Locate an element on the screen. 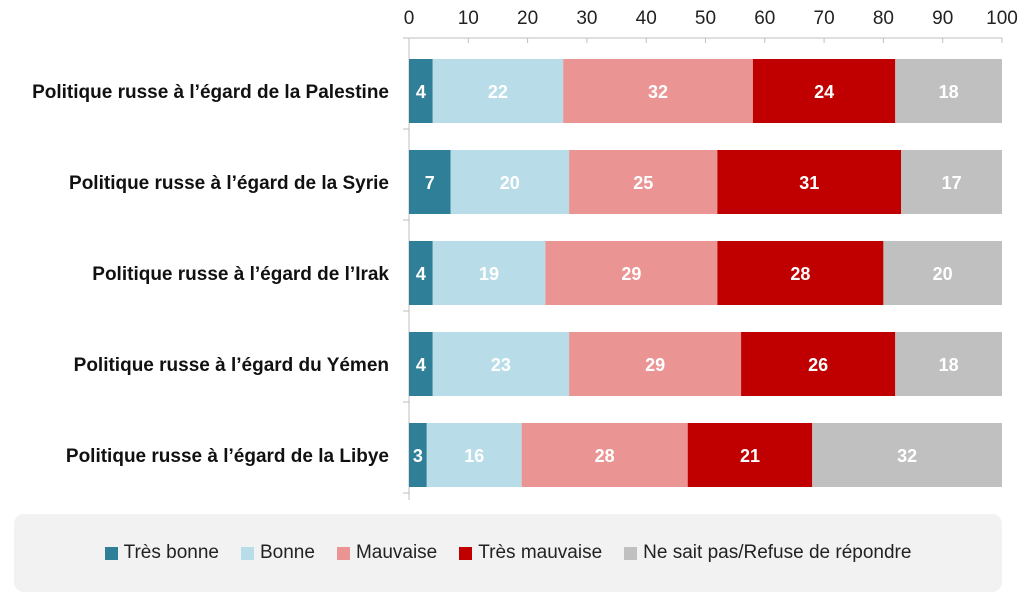 The image size is (1024, 603). category-label: Politique russe à l’égard de la Libye is located at coordinates (227, 456).